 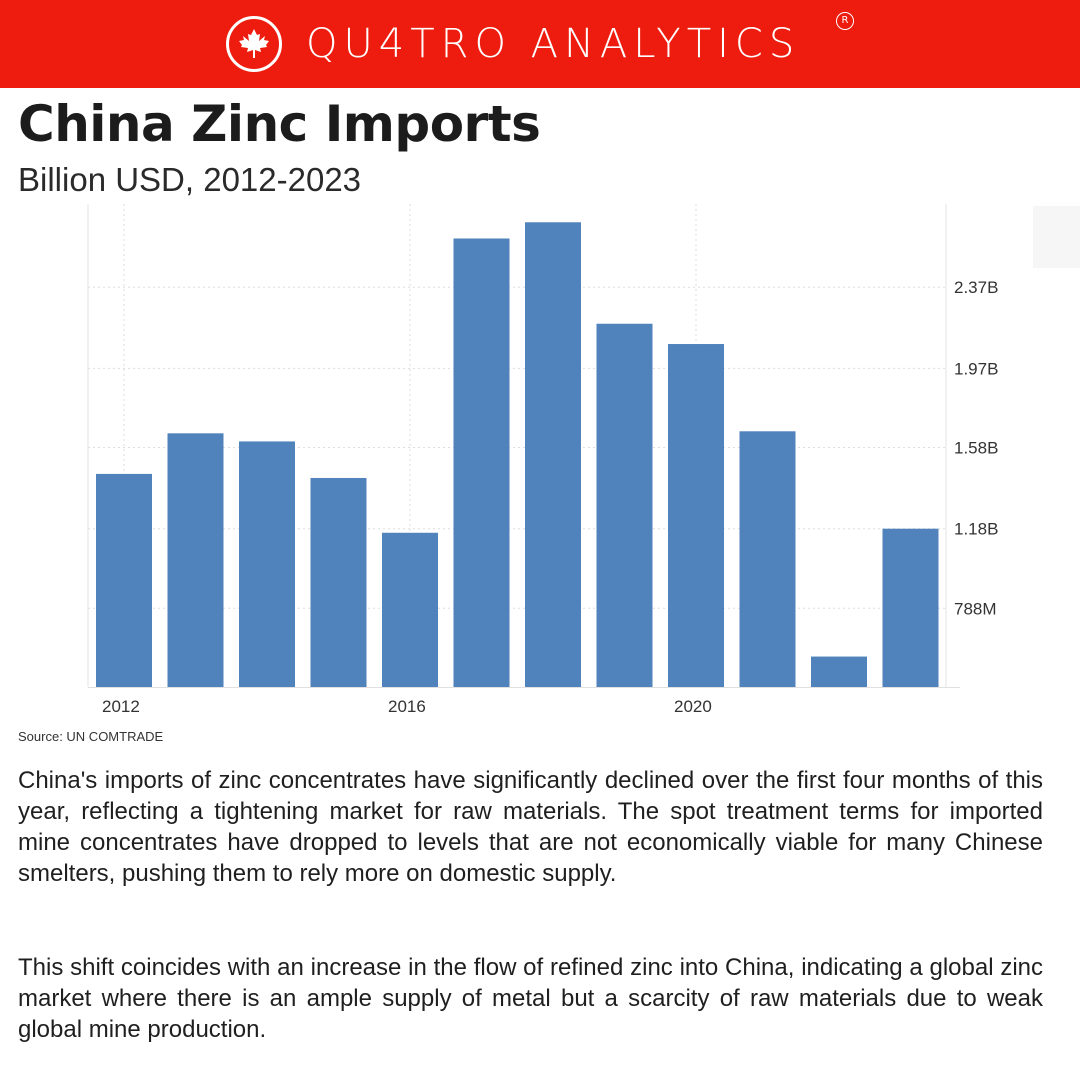 I want to click on faded-panel, so click(x=1056, y=237).